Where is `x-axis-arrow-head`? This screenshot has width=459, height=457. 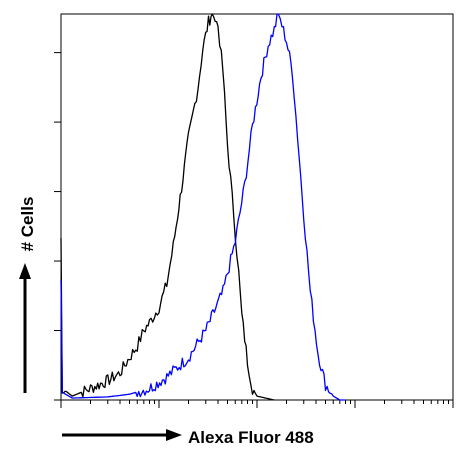
x-axis-arrow-head is located at coordinates (174, 435).